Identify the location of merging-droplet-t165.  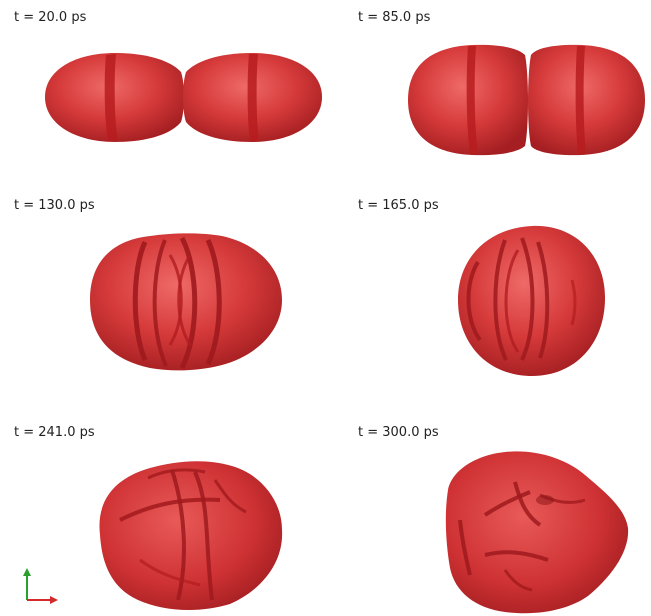
(531, 300).